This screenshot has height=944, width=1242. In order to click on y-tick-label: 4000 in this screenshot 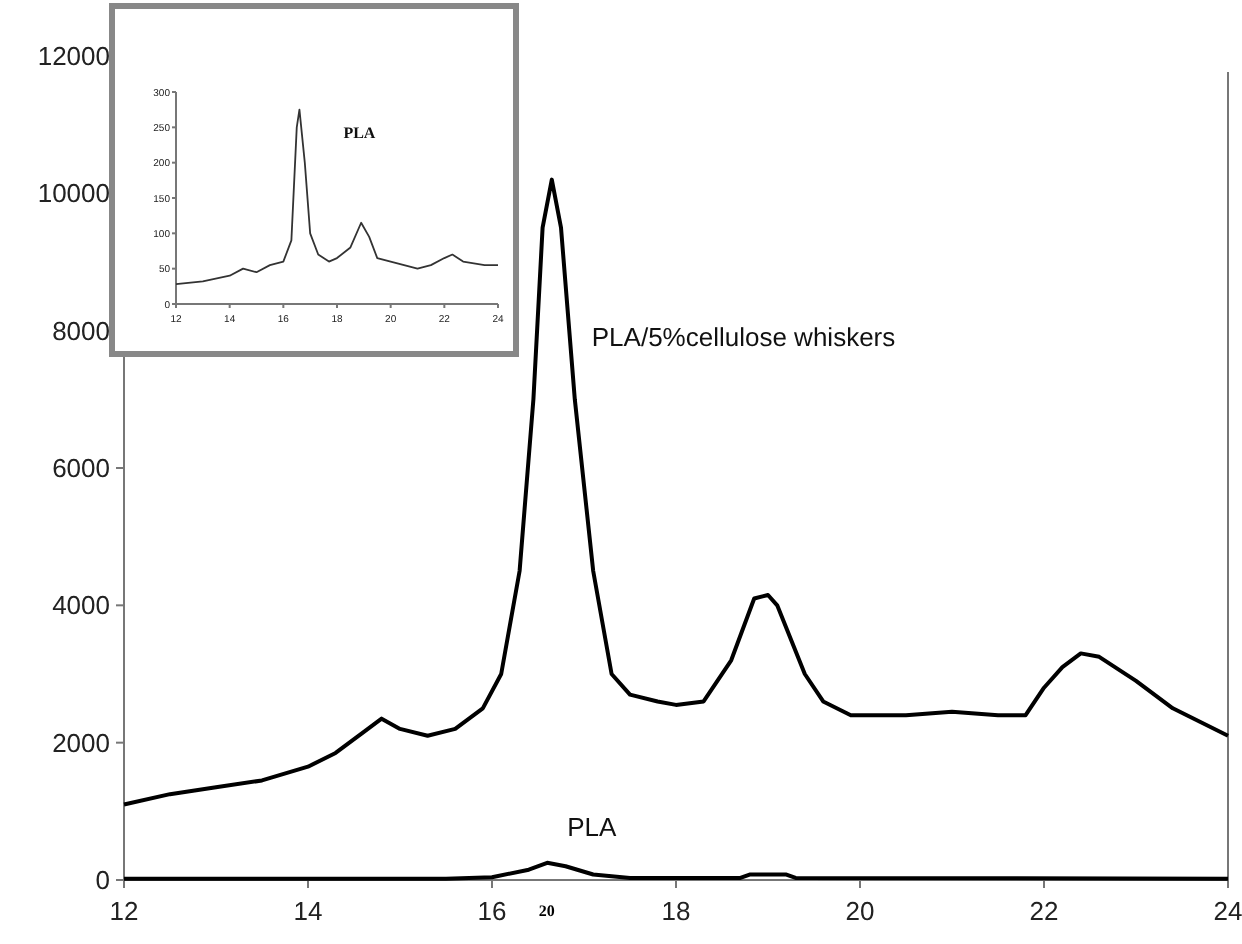, I will do `click(81, 605)`.